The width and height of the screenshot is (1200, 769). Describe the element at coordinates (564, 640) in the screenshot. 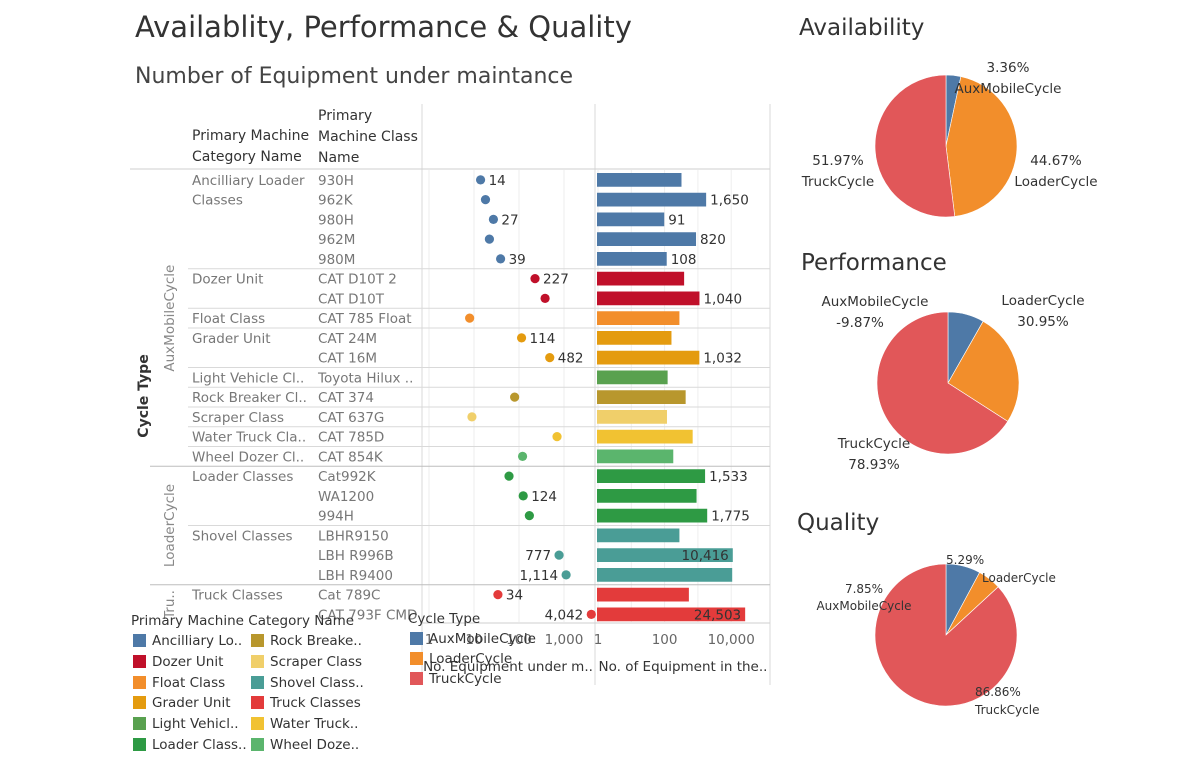

I see `x1-tick-label: 1,000` at that location.